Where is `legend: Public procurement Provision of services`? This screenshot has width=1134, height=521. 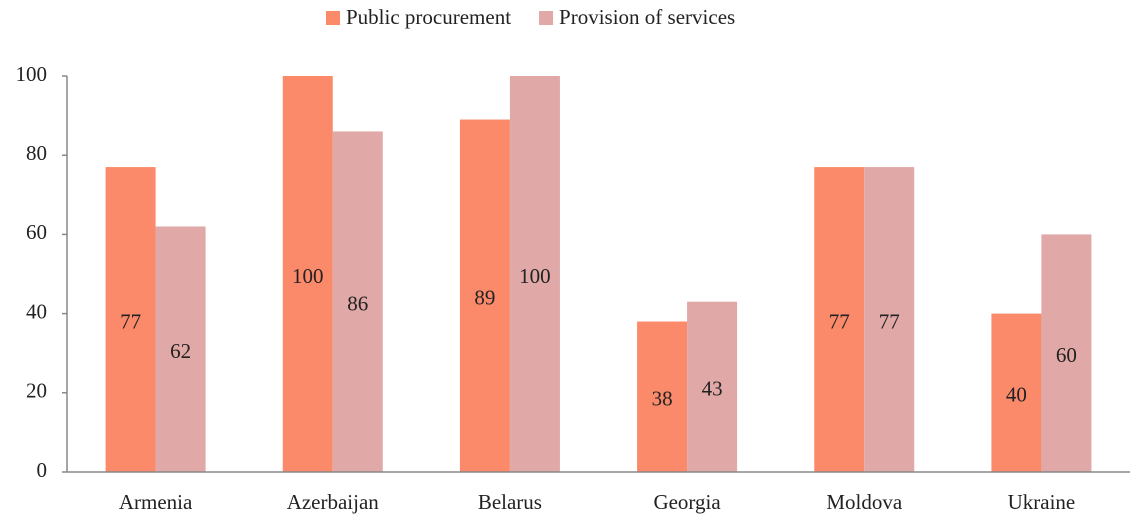
legend: Public procurement Provision of services is located at coordinates (530, 17).